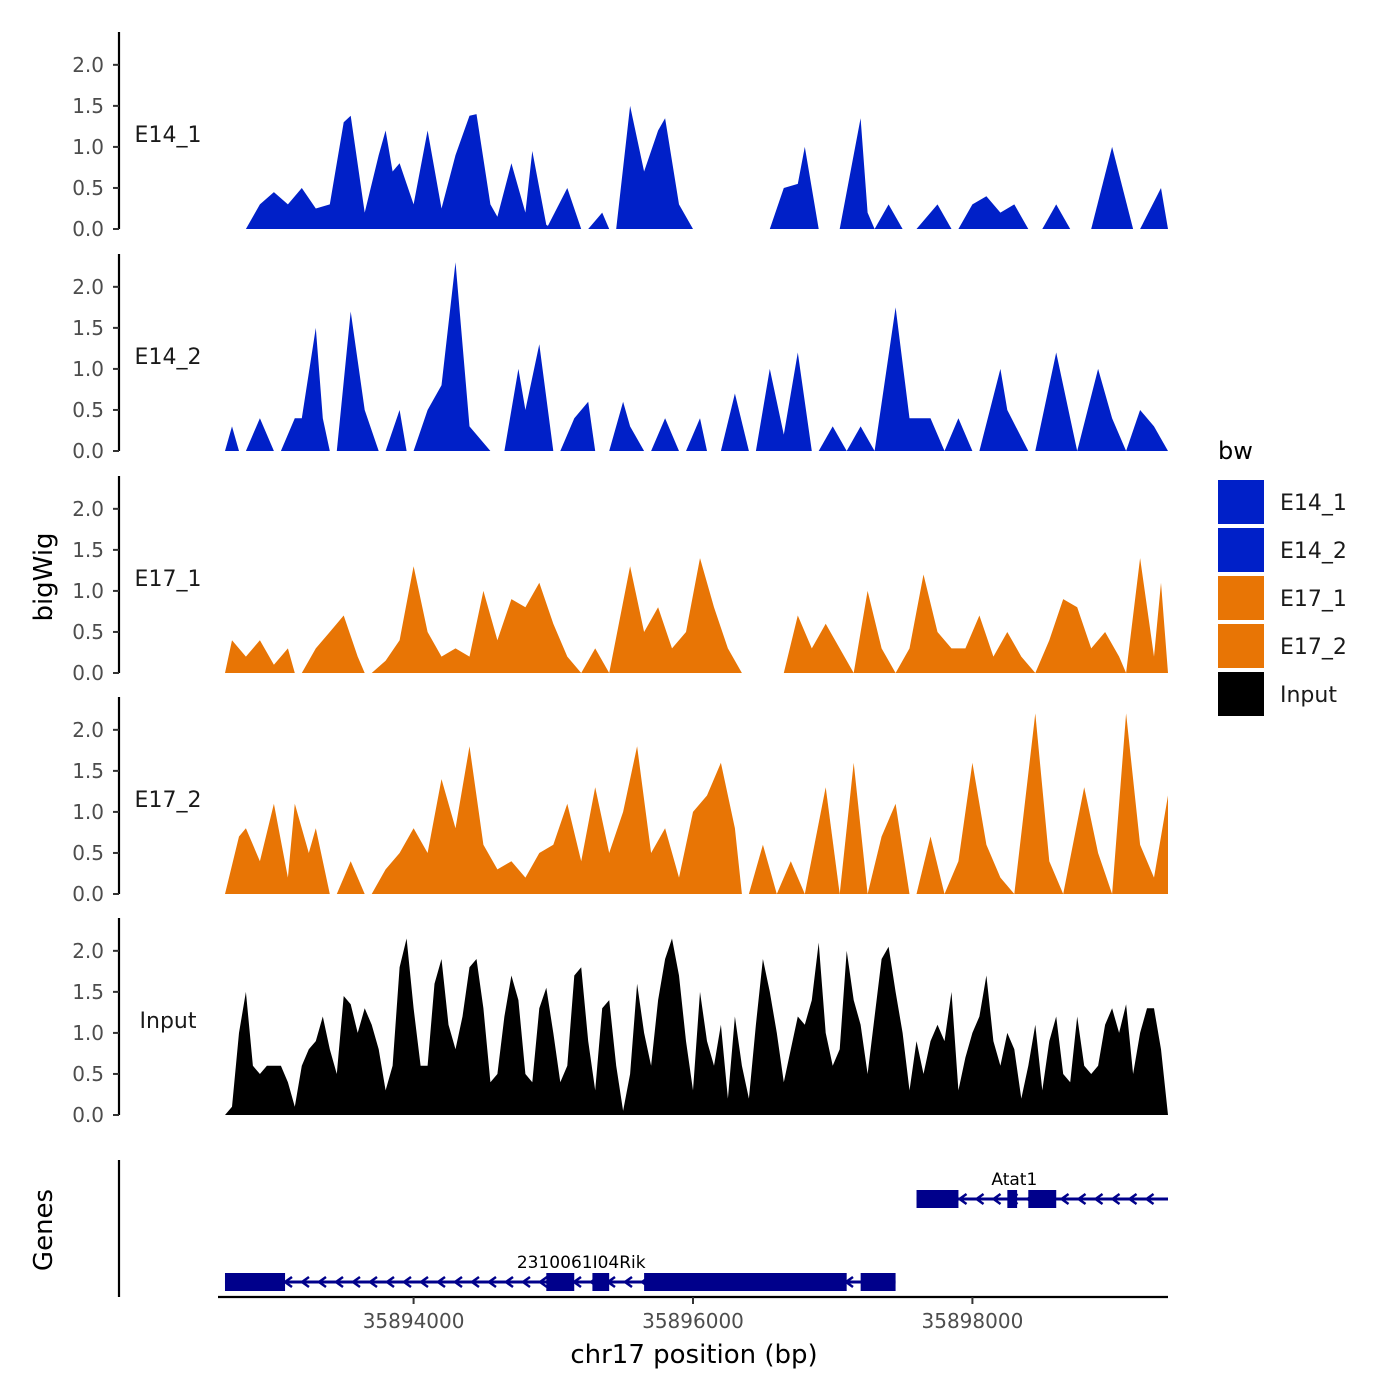 The height and width of the screenshot is (1400, 1400). I want to click on y-tick-label-input-2: 1.0, so click(88, 1033).